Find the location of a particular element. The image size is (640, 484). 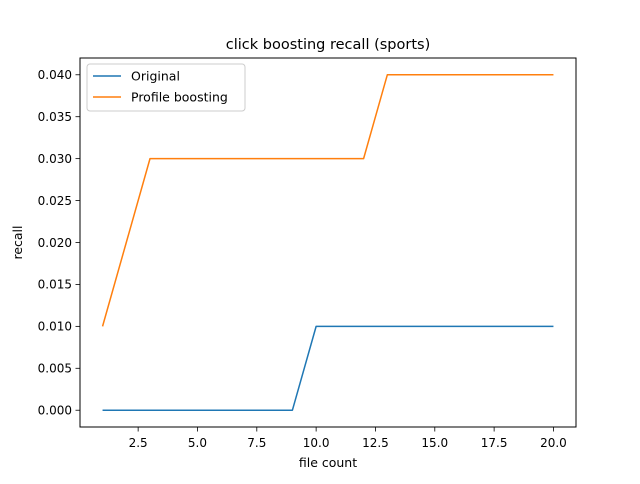

legend-label-original: Original is located at coordinates (155, 76).